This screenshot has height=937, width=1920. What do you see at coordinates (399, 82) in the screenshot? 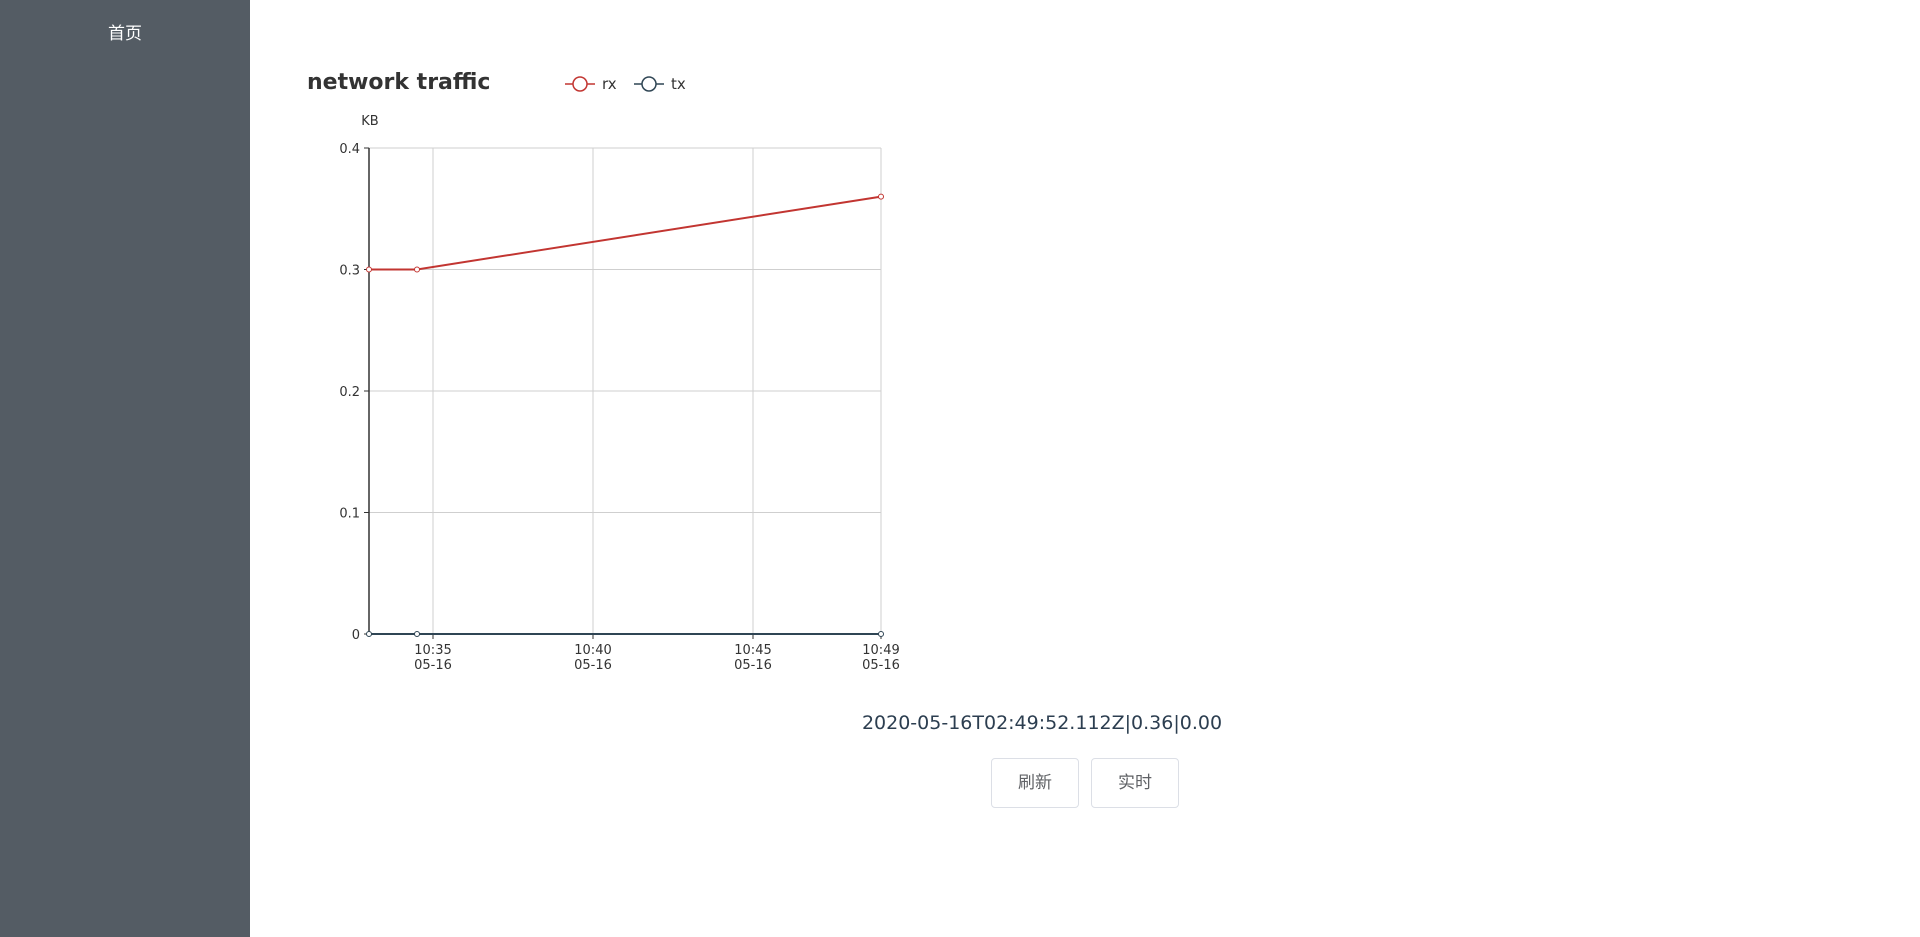
I see `chart-title: network traffic` at bounding box center [399, 82].